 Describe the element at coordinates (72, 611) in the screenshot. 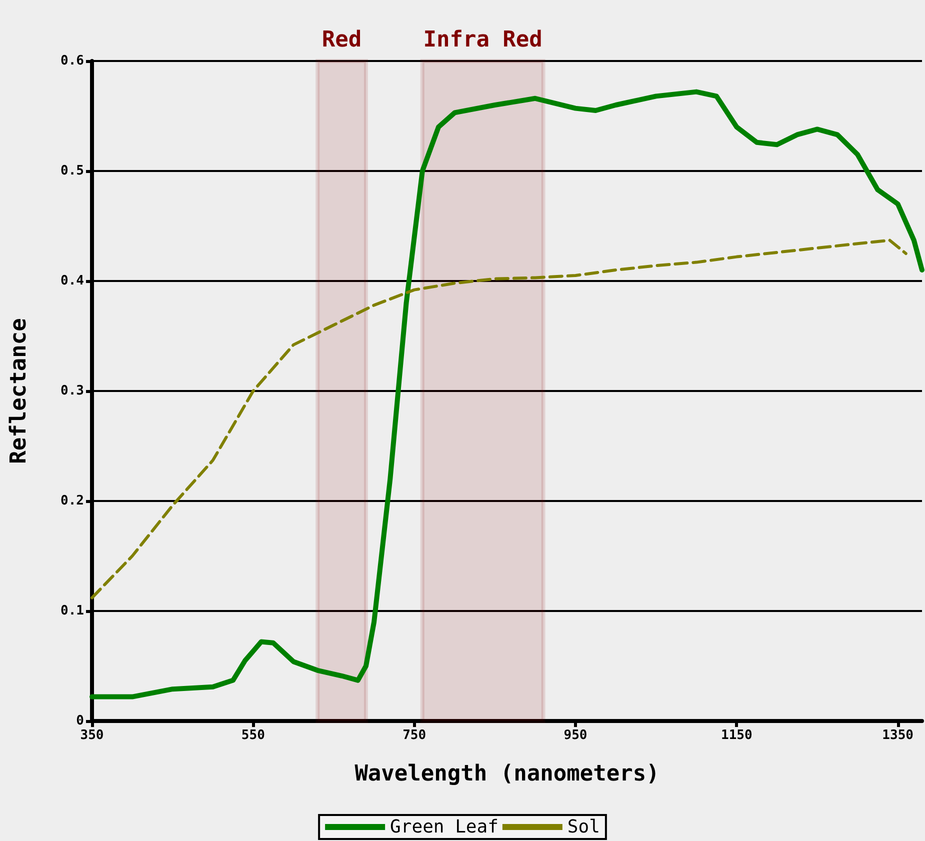

I see `y-tick-label: 0.1` at that location.